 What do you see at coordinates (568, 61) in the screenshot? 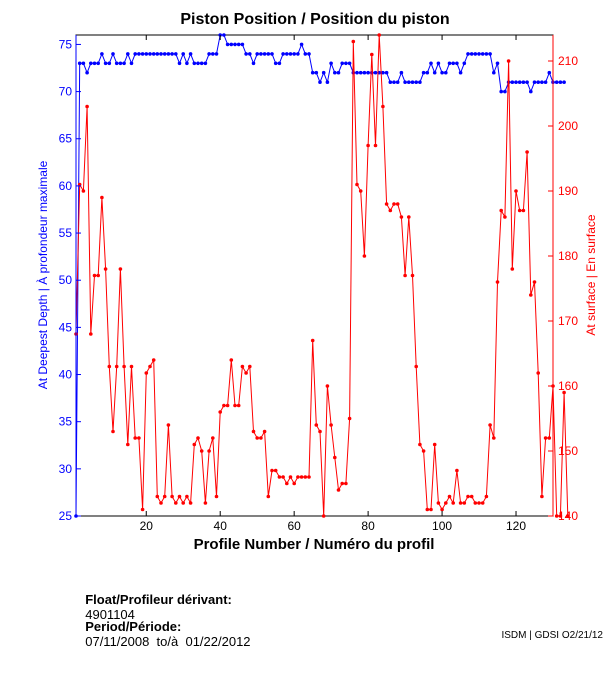
I see `y-tick-label-right: 210` at bounding box center [568, 61].